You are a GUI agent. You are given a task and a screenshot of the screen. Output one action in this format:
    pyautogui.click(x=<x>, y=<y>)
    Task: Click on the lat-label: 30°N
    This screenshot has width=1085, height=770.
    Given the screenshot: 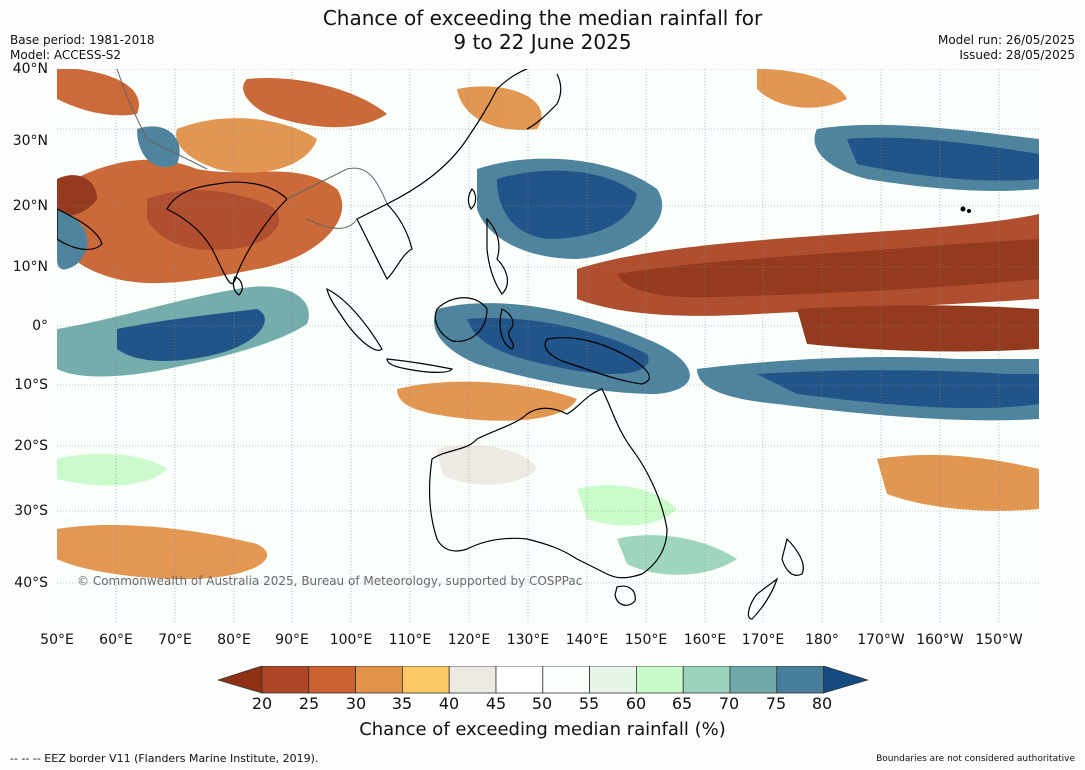 What is the action you would take?
    pyautogui.click(x=30, y=141)
    